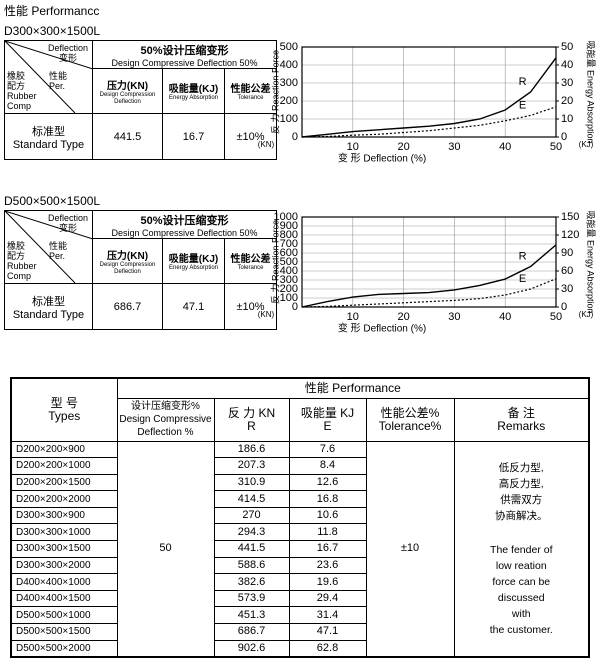  What do you see at coordinates (570, 235) in the screenshot?
I see `y2-tick-label: 120` at bounding box center [570, 235].